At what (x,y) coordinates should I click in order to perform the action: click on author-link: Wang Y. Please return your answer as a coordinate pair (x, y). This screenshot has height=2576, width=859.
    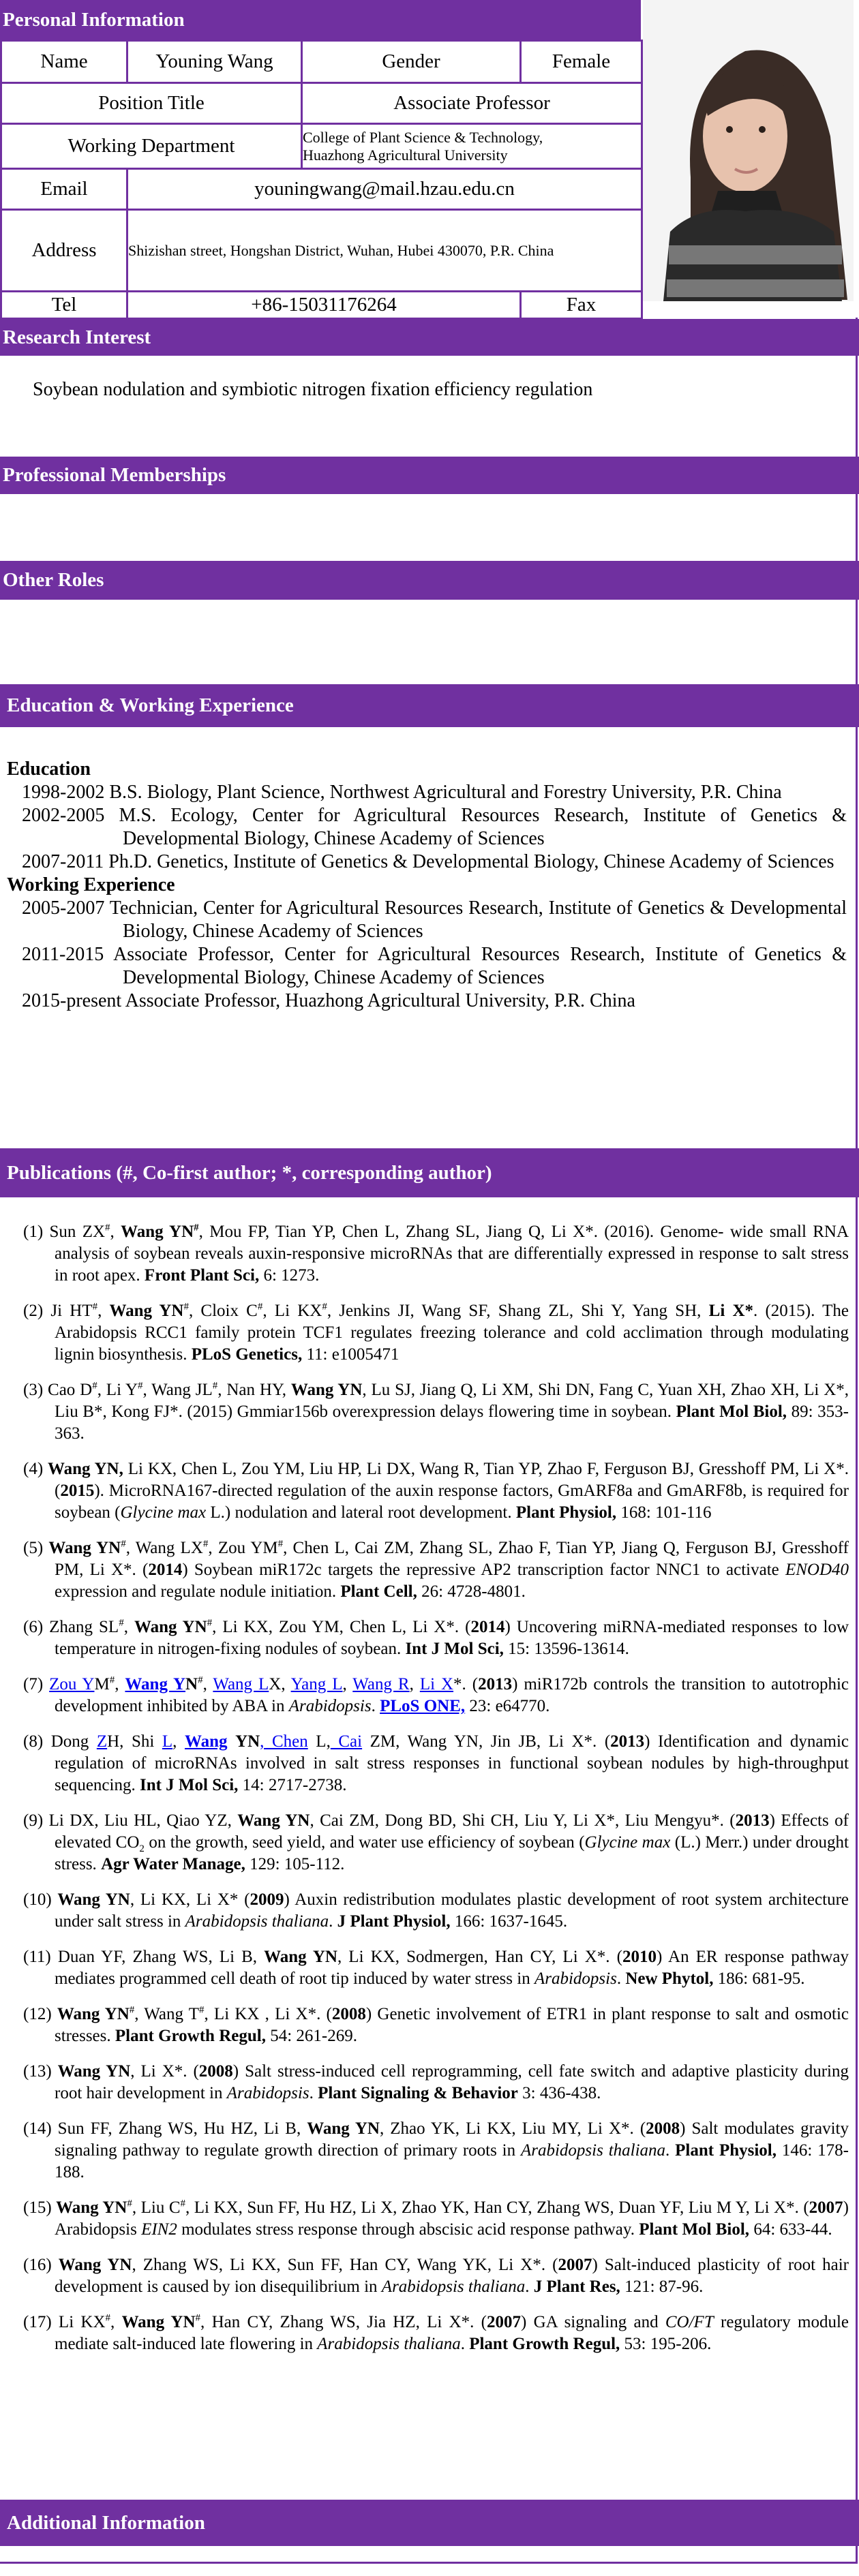
    Looking at the image, I should click on (155, 1684).